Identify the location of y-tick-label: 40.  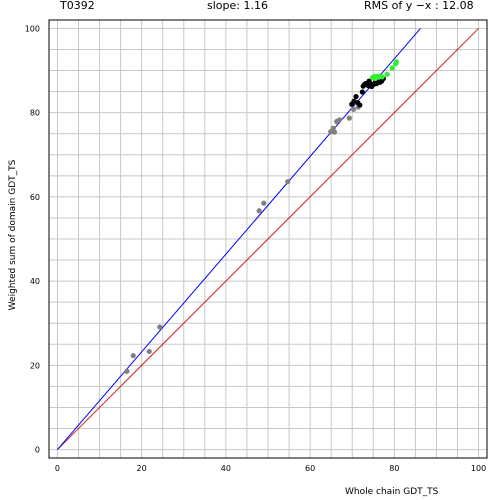
(35, 281).